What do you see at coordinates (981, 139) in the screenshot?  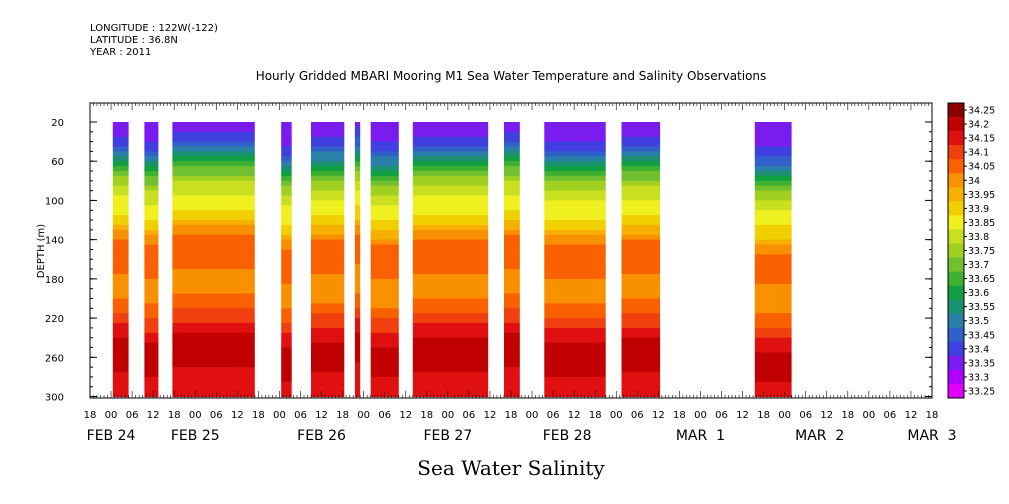 I see `colorbar-label: 34.15` at bounding box center [981, 139].